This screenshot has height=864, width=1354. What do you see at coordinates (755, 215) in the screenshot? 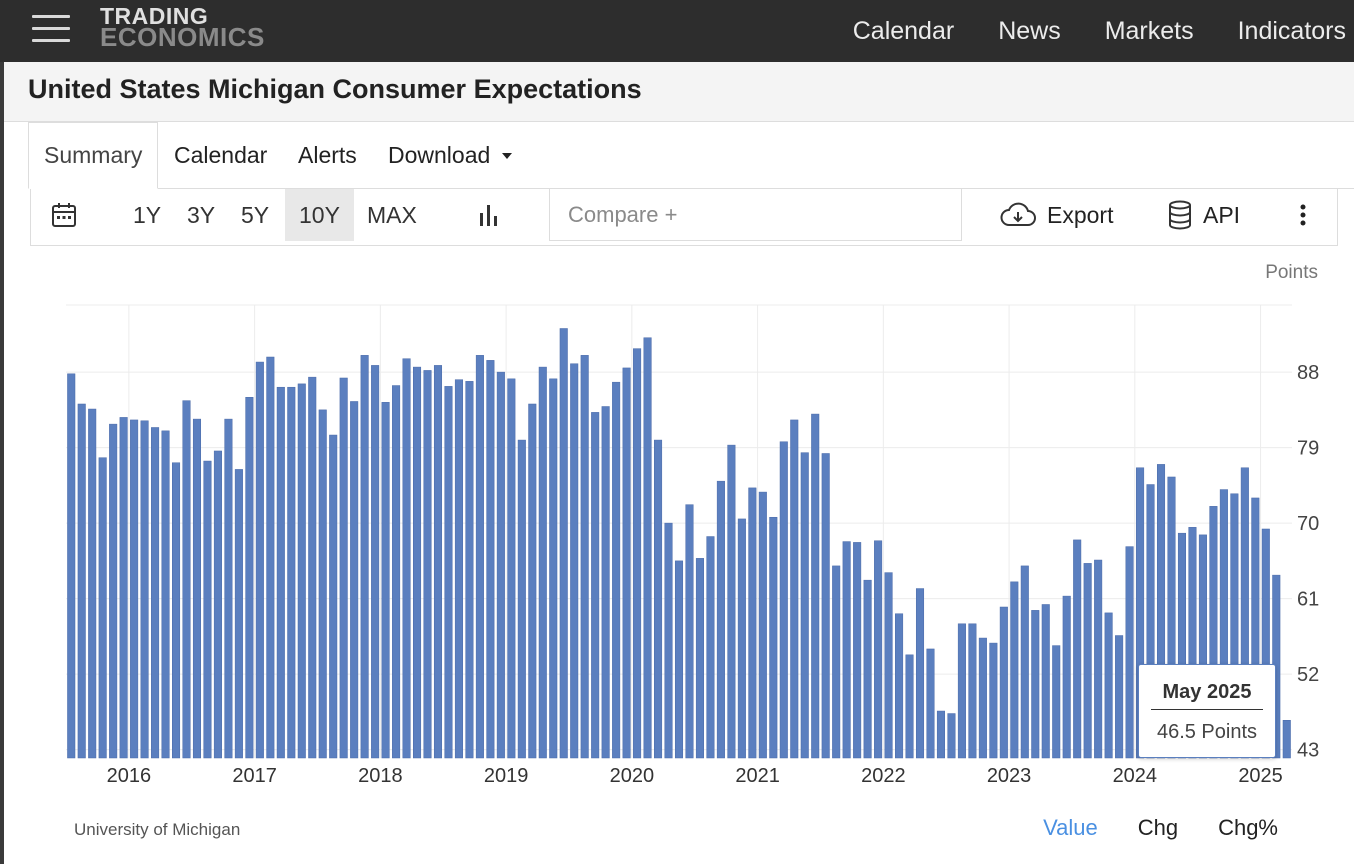
I see `compare-input: Compare +` at bounding box center [755, 215].